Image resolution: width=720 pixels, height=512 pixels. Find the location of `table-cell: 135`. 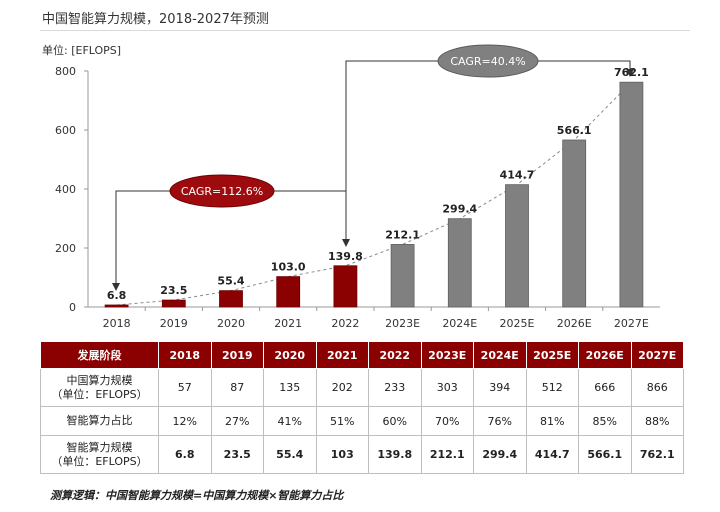

table-cell: 135 is located at coordinates (290, 387).